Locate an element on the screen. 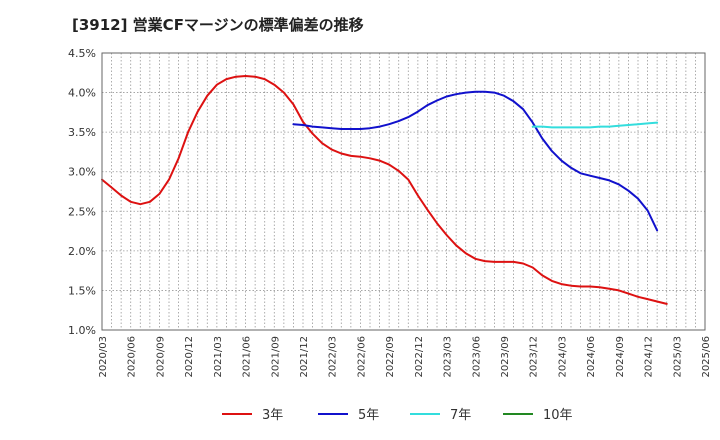 The height and width of the screenshot is (440, 720). legend-label-2: 5年 is located at coordinates (368, 415).